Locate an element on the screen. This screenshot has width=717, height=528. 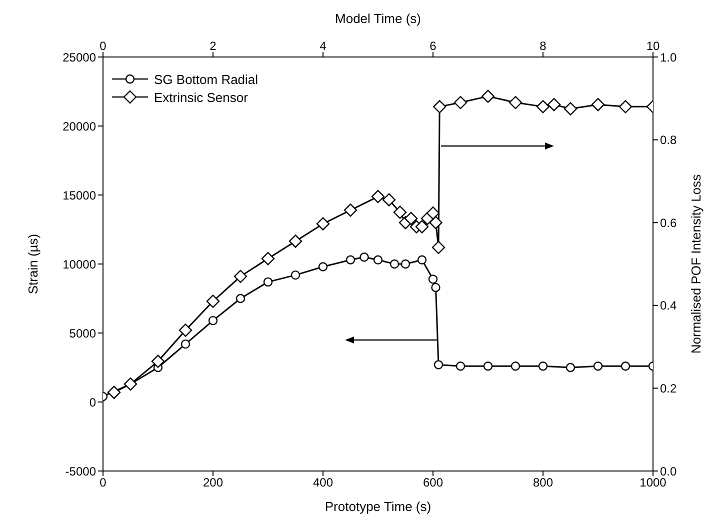
y-tick-label: -5000 is located at coordinates (80, 471).